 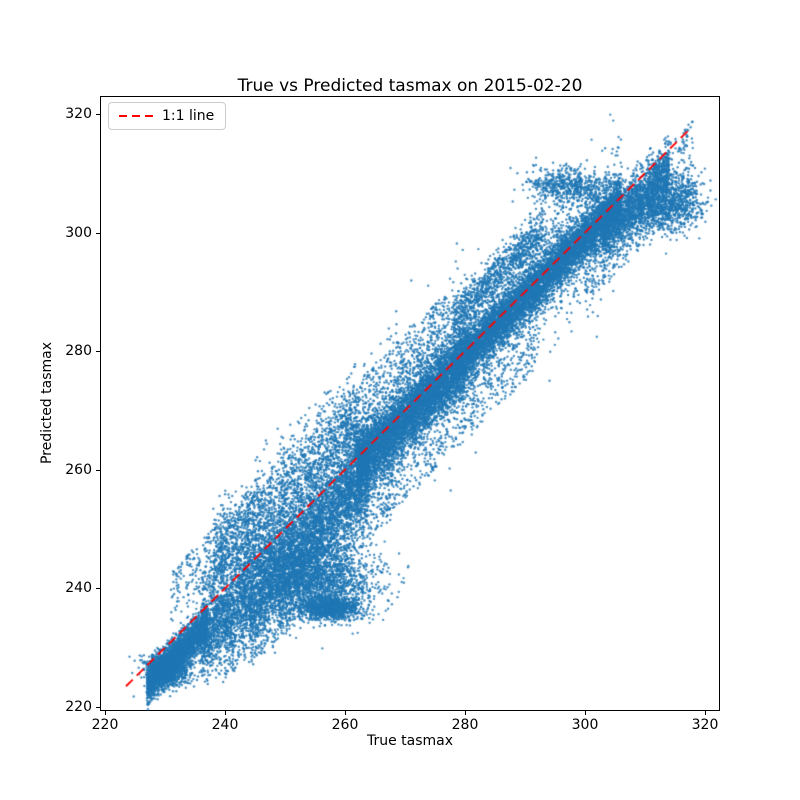 I want to click on y-axis-label: Predicted tasmax, so click(x=47, y=403).